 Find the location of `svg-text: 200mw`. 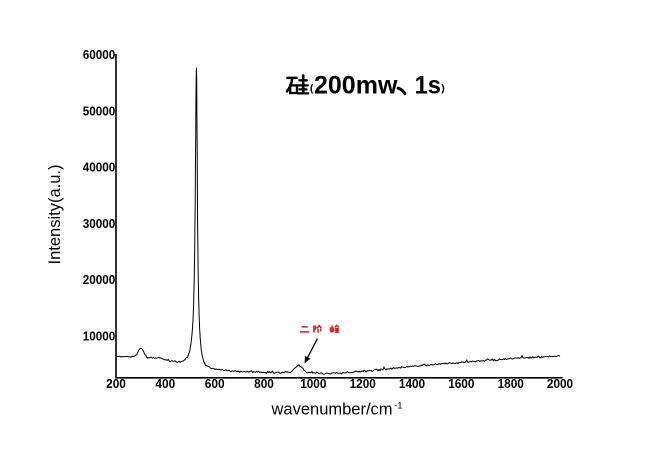

svg-text: 200mw is located at coordinates (356, 85).